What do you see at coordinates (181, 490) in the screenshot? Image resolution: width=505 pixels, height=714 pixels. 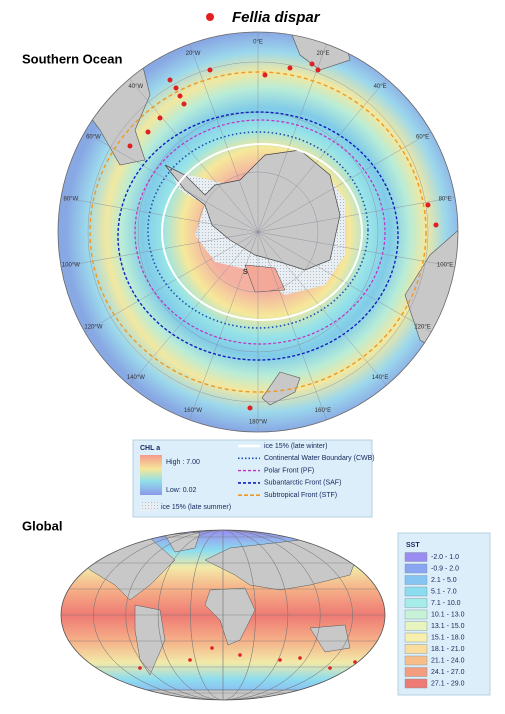 I see `legend-low: Low: 0.02` at bounding box center [181, 490].